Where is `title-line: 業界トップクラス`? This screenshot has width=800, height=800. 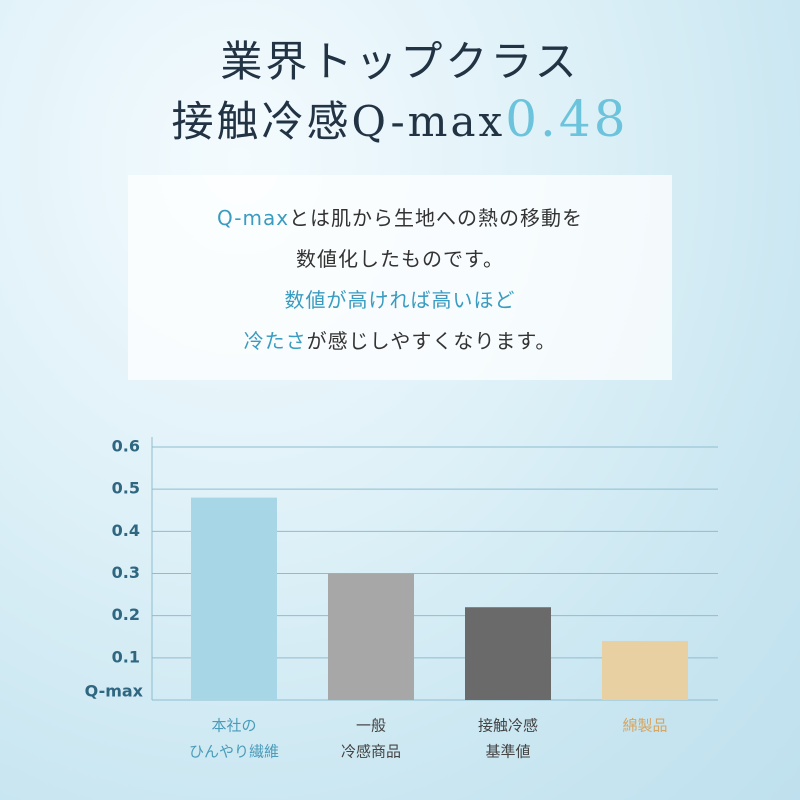 title-line: 業界トップクラス is located at coordinates (400, 61).